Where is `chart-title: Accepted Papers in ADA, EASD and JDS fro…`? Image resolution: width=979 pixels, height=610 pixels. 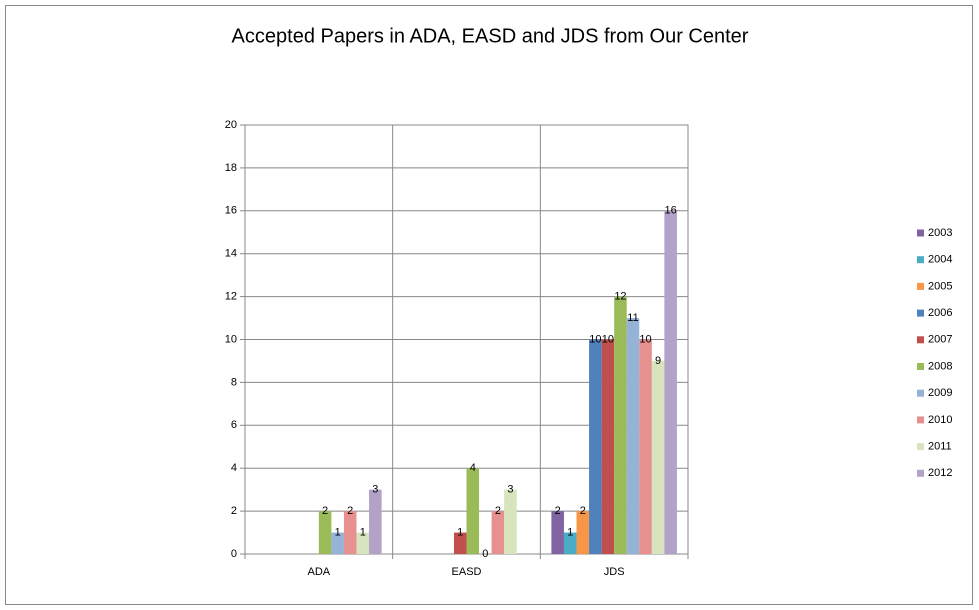 chart-title: Accepted Papers in ADA, EASD and JDS fro… is located at coordinates (490, 36).